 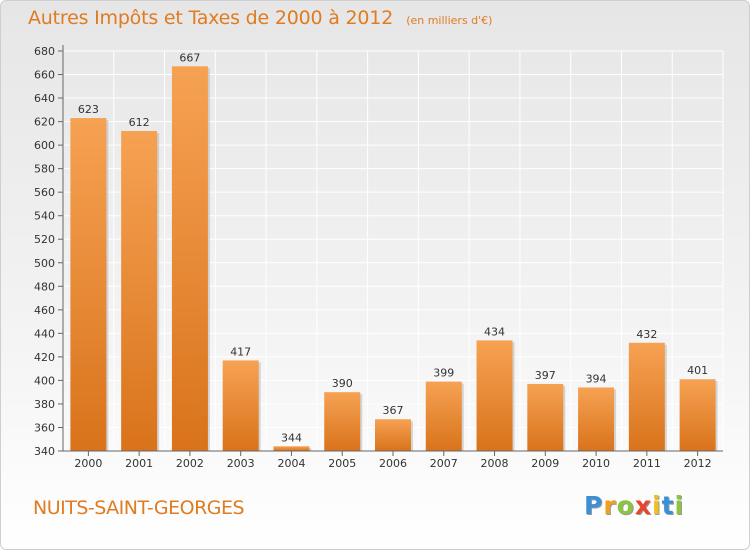 I want to click on x-tick-label: 2000, so click(x=88, y=463).